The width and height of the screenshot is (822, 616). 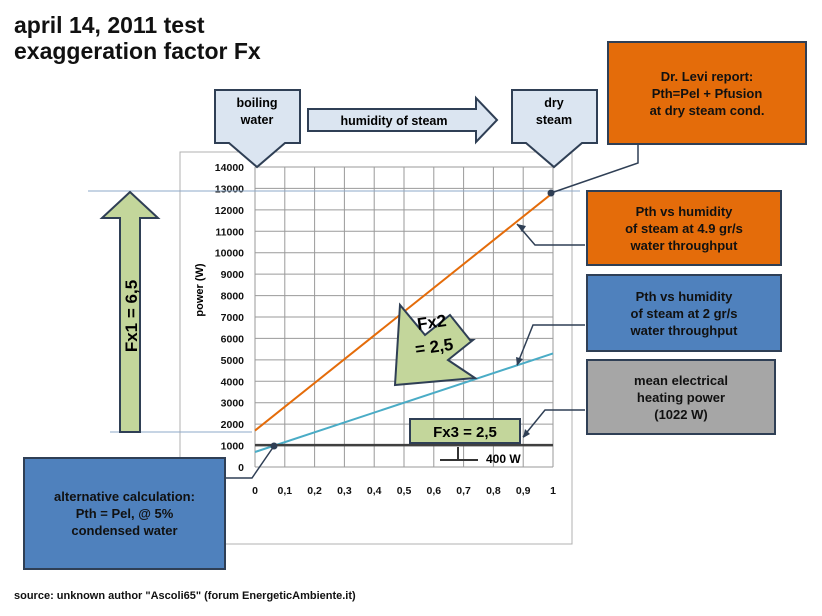 I want to click on mean-arrowhead, so click(x=526, y=433).